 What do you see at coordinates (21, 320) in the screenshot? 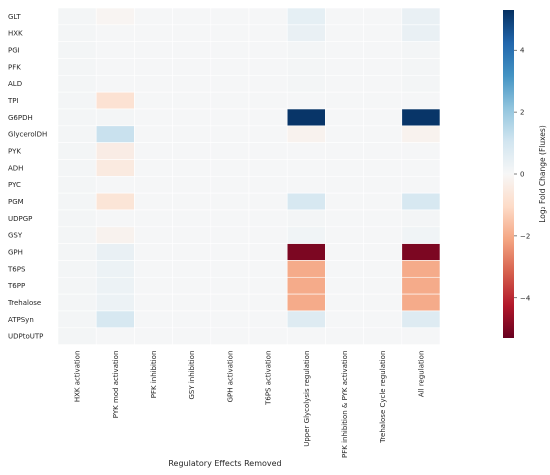
I see `row-label: ATPSyn` at bounding box center [21, 320].